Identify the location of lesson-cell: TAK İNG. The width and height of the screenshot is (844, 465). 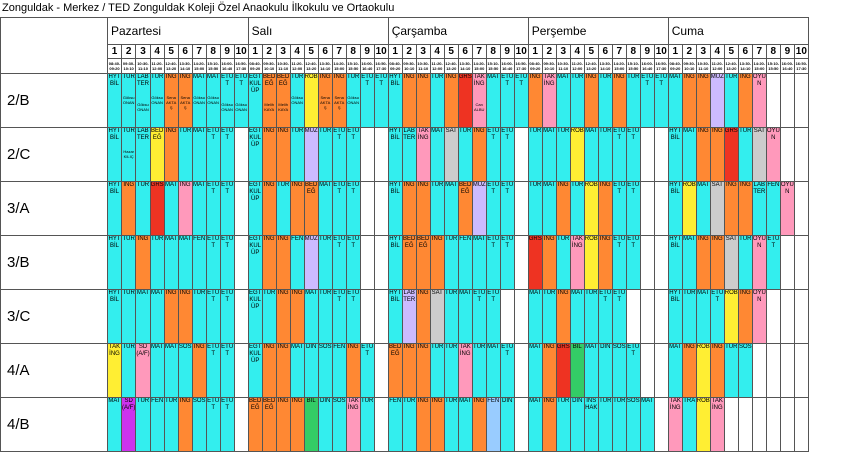
(717, 424).